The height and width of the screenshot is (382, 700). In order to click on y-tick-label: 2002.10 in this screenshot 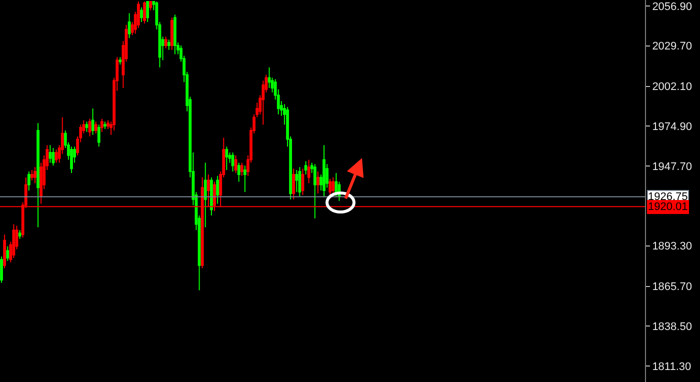, I will do `click(672, 87)`.